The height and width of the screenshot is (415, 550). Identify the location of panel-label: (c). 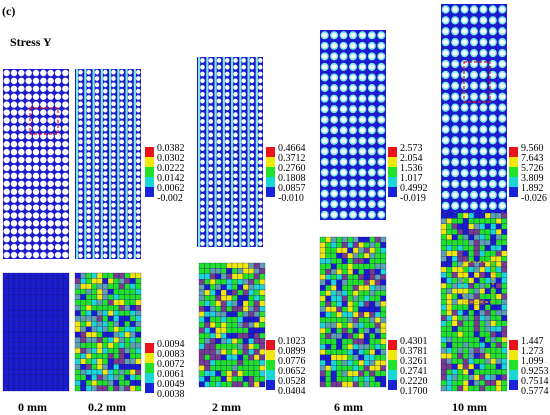
(8, 11).